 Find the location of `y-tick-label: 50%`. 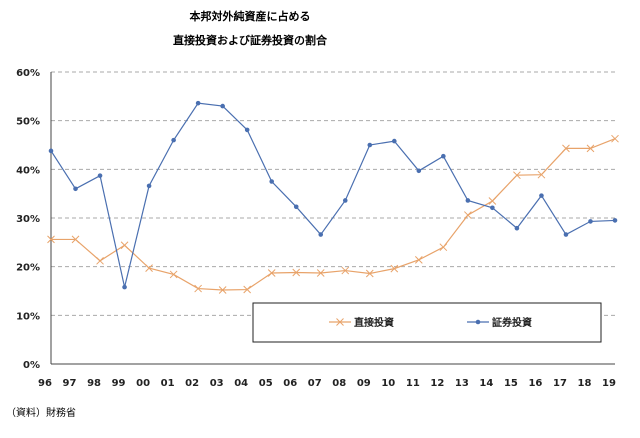

y-tick-label: 50% is located at coordinates (28, 122).